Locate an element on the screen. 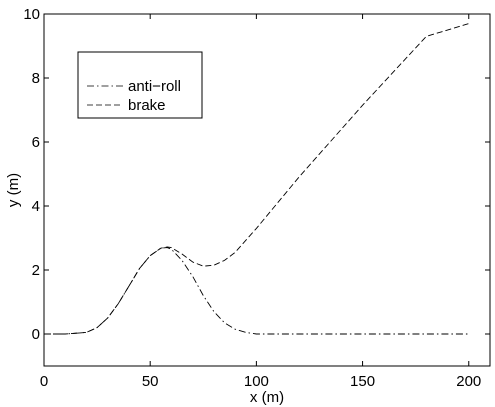  legend-label-anti-roll: anti−roll is located at coordinates (154, 86).